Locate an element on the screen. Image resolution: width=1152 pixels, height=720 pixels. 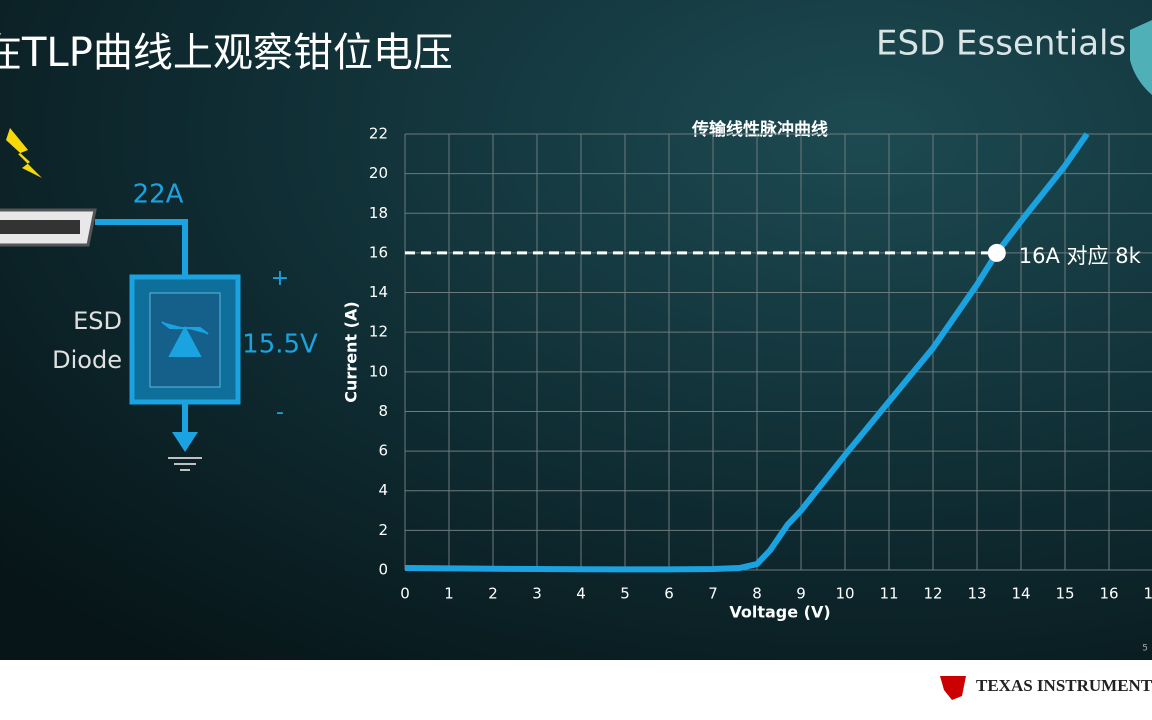
lightning-icon is located at coordinates (24, 153).